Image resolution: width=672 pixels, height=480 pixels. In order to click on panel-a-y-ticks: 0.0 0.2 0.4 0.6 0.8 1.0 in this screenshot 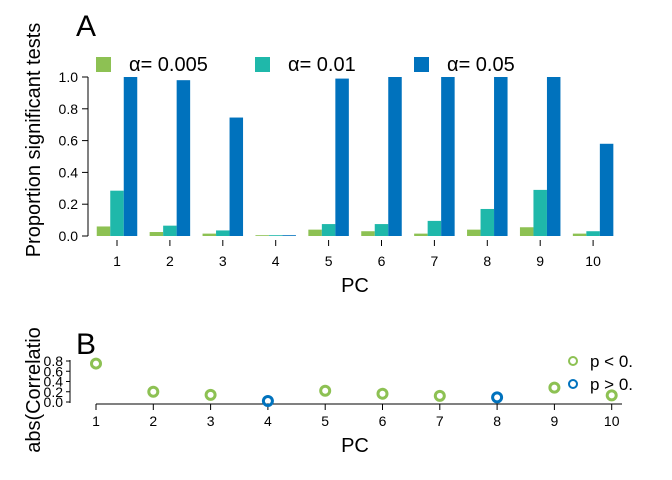, I will do `click(73, 156)`.